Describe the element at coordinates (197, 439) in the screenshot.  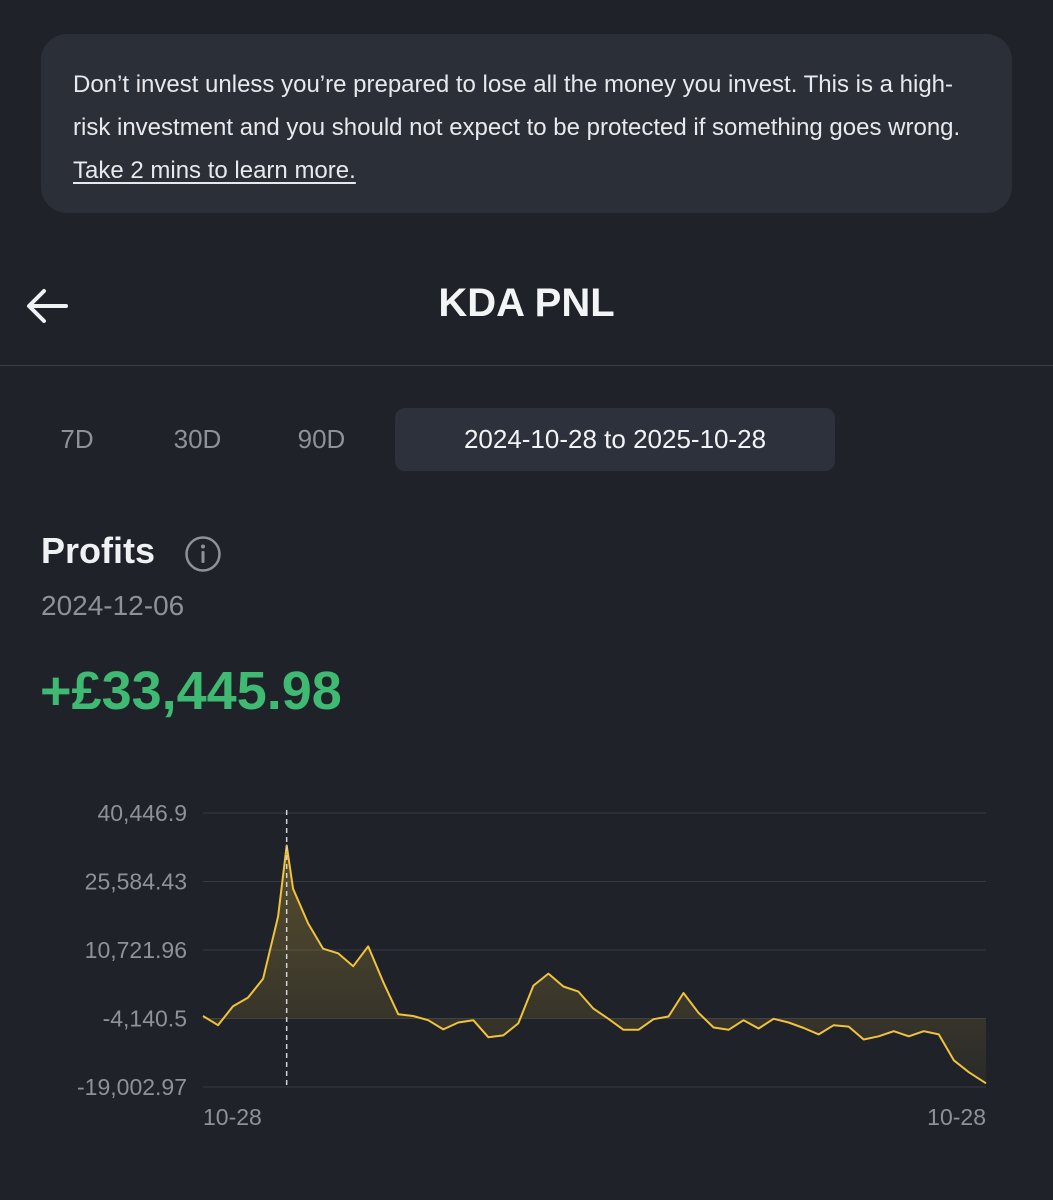
I see `tab-30d: 30D` at that location.